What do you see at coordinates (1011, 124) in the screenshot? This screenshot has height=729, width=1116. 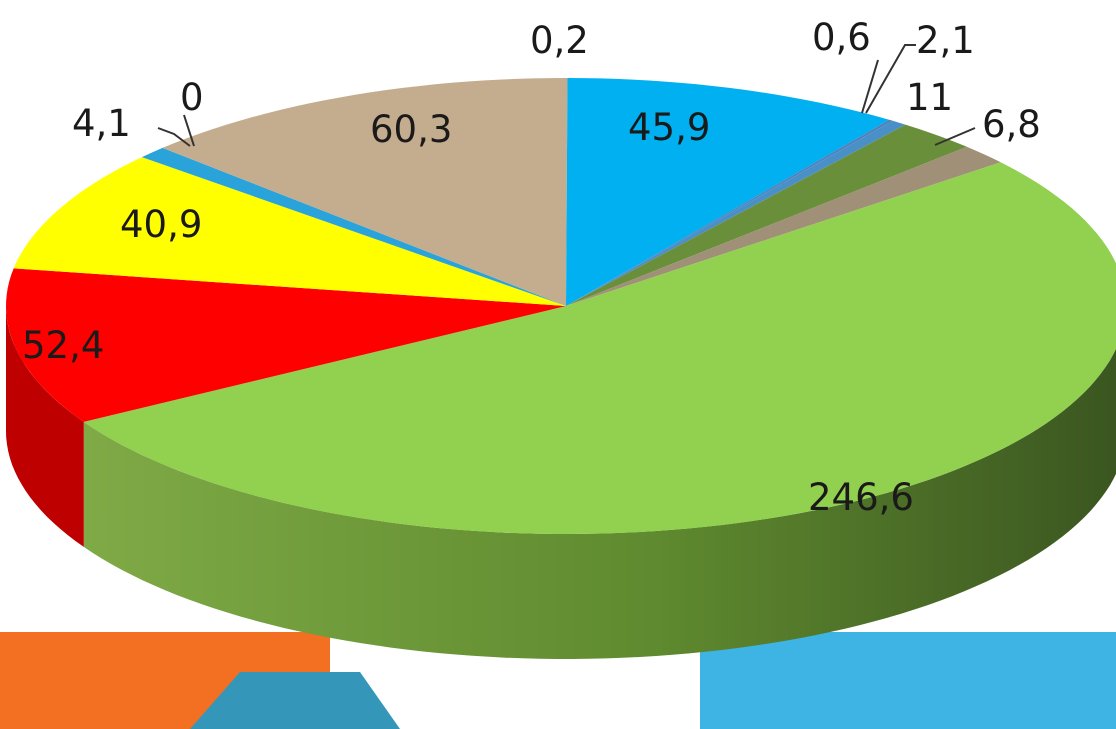 I see `label-6-8: 6,8` at bounding box center [1011, 124].